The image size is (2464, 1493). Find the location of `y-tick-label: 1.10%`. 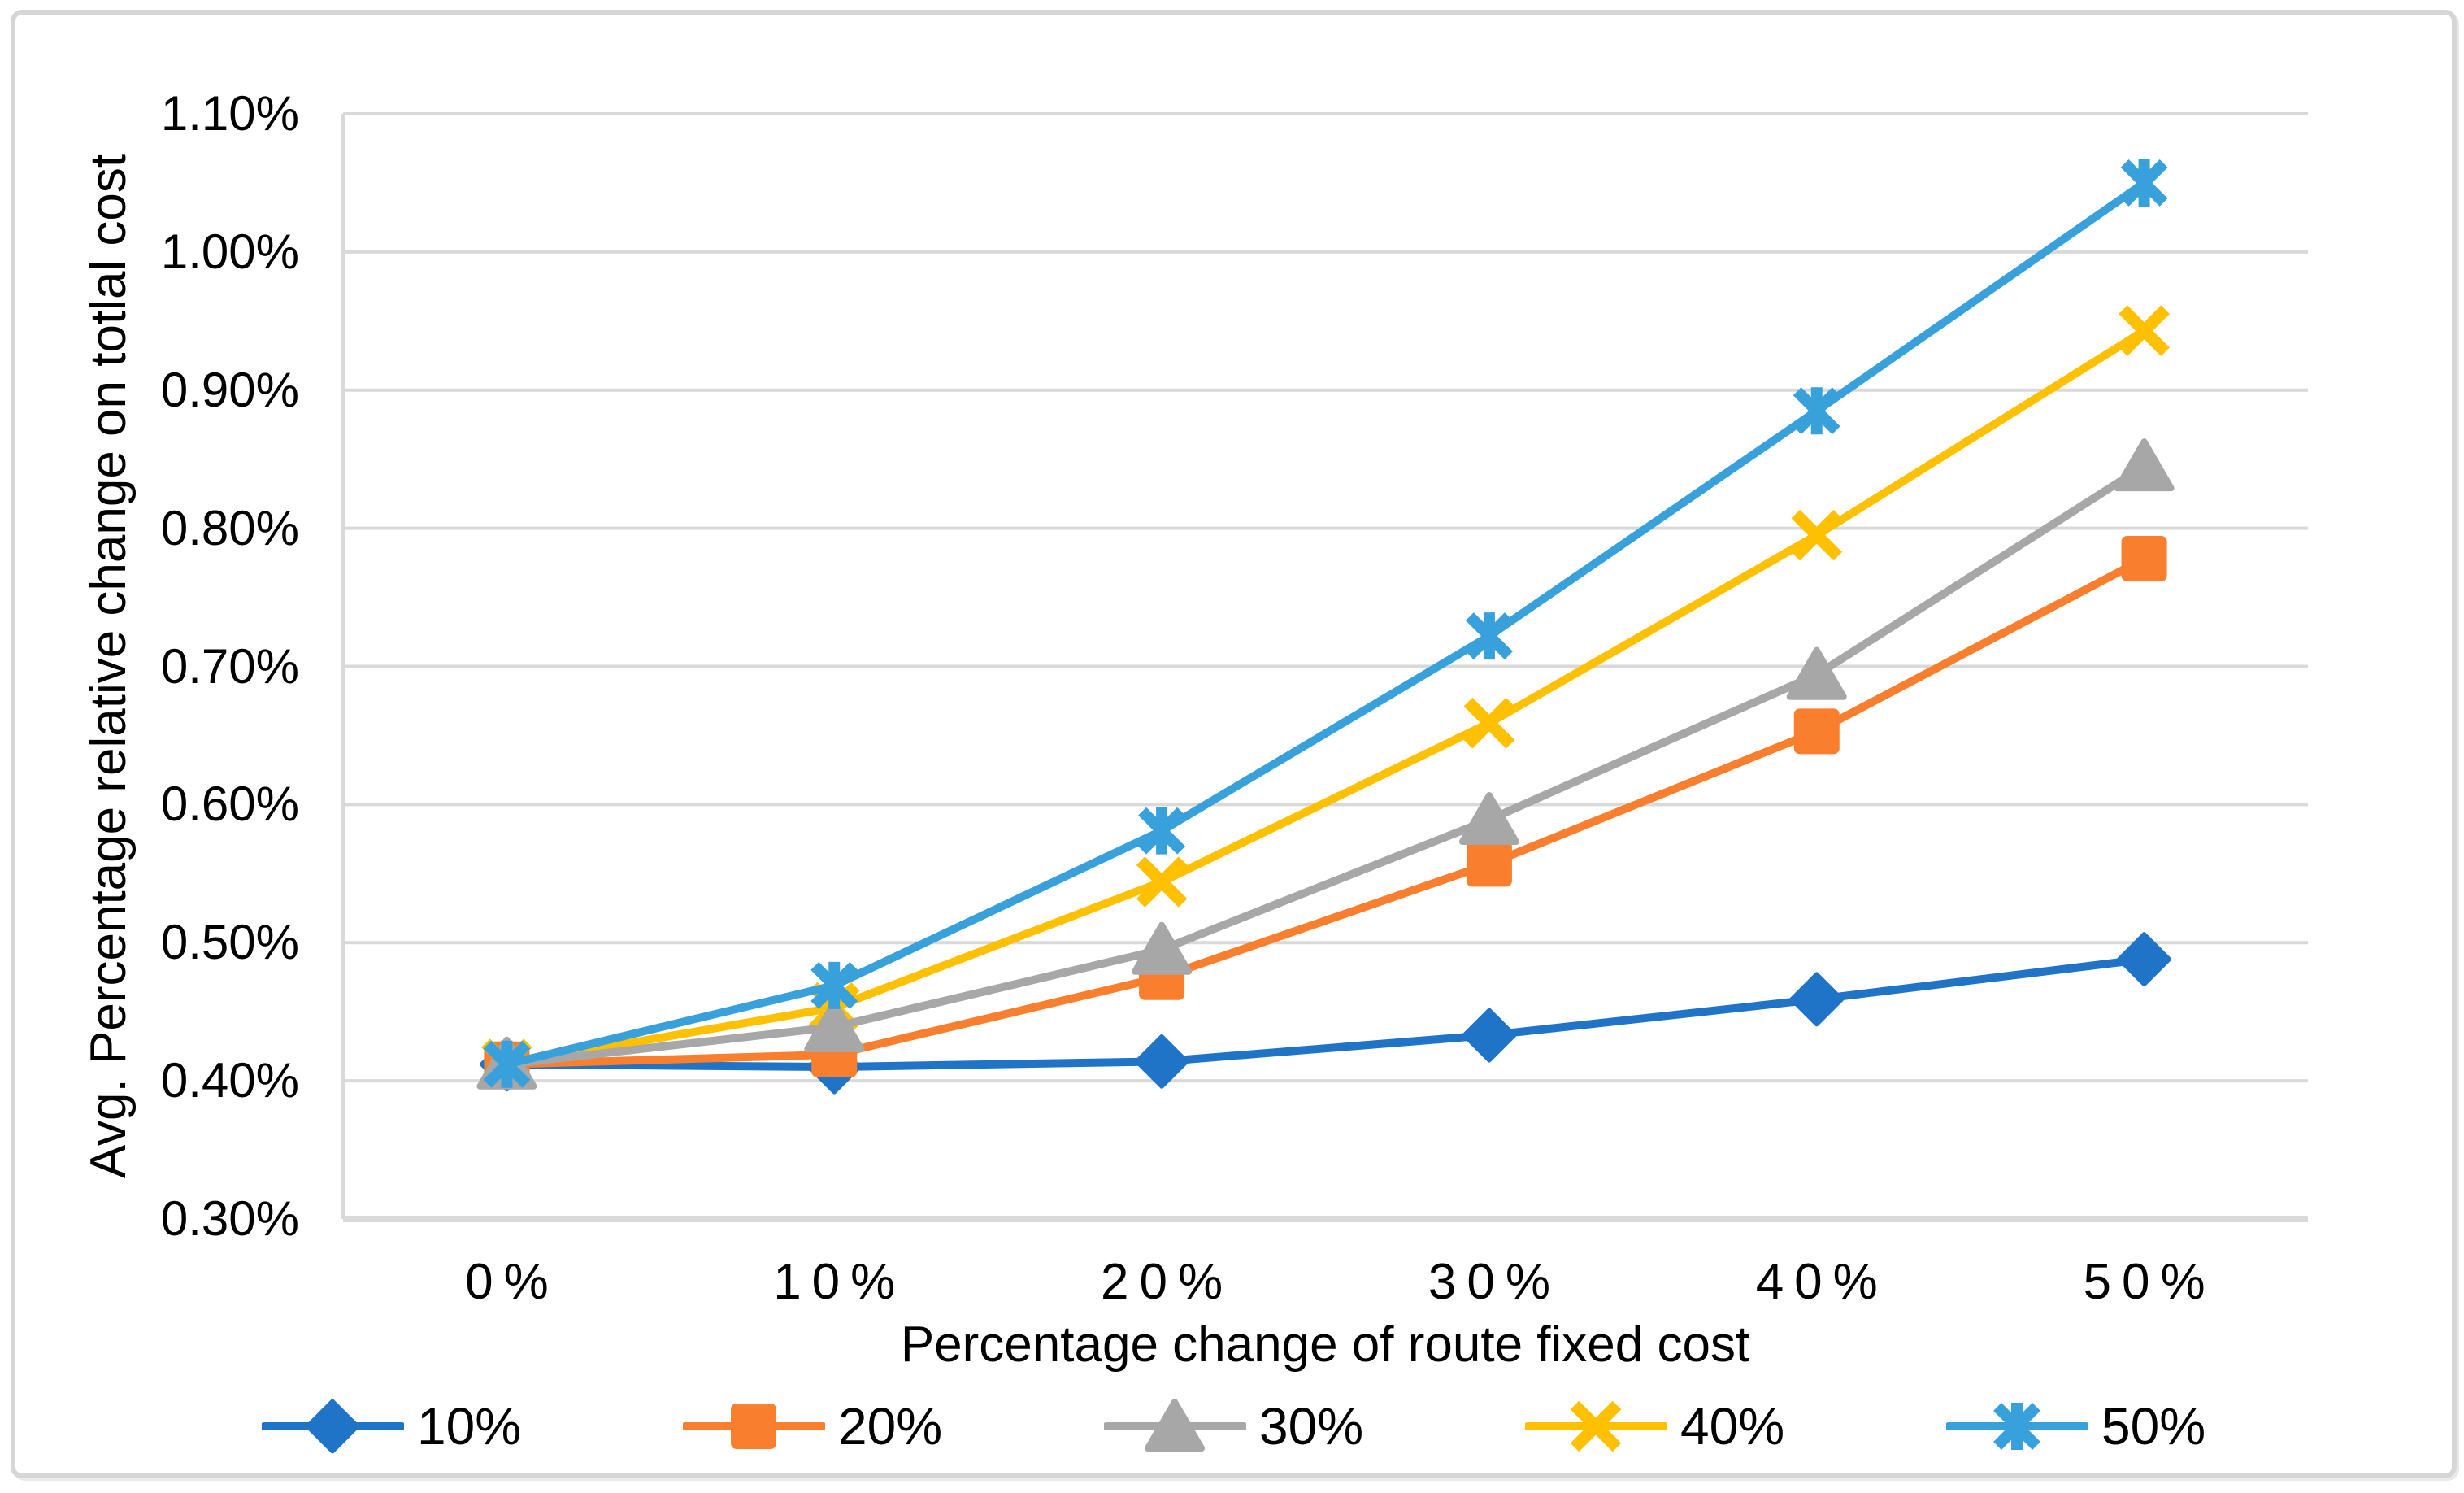

y-tick-label: 1.10% is located at coordinates (229, 113).